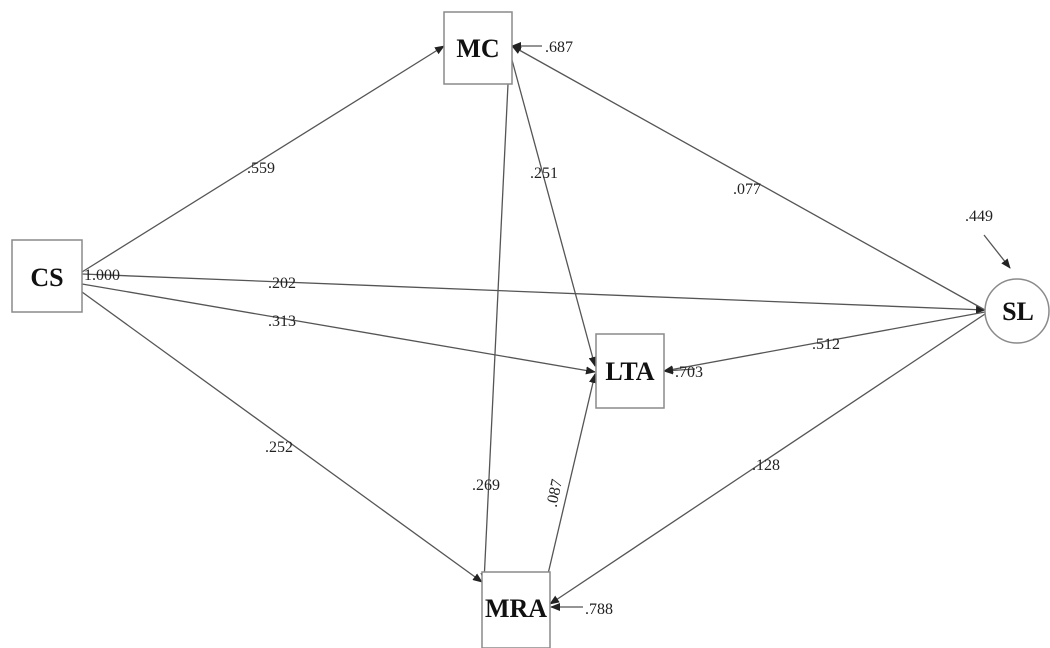 Image resolution: width=1050 pixels, height=648 pixels. I want to click on path-cs-sl, so click(533, 293).